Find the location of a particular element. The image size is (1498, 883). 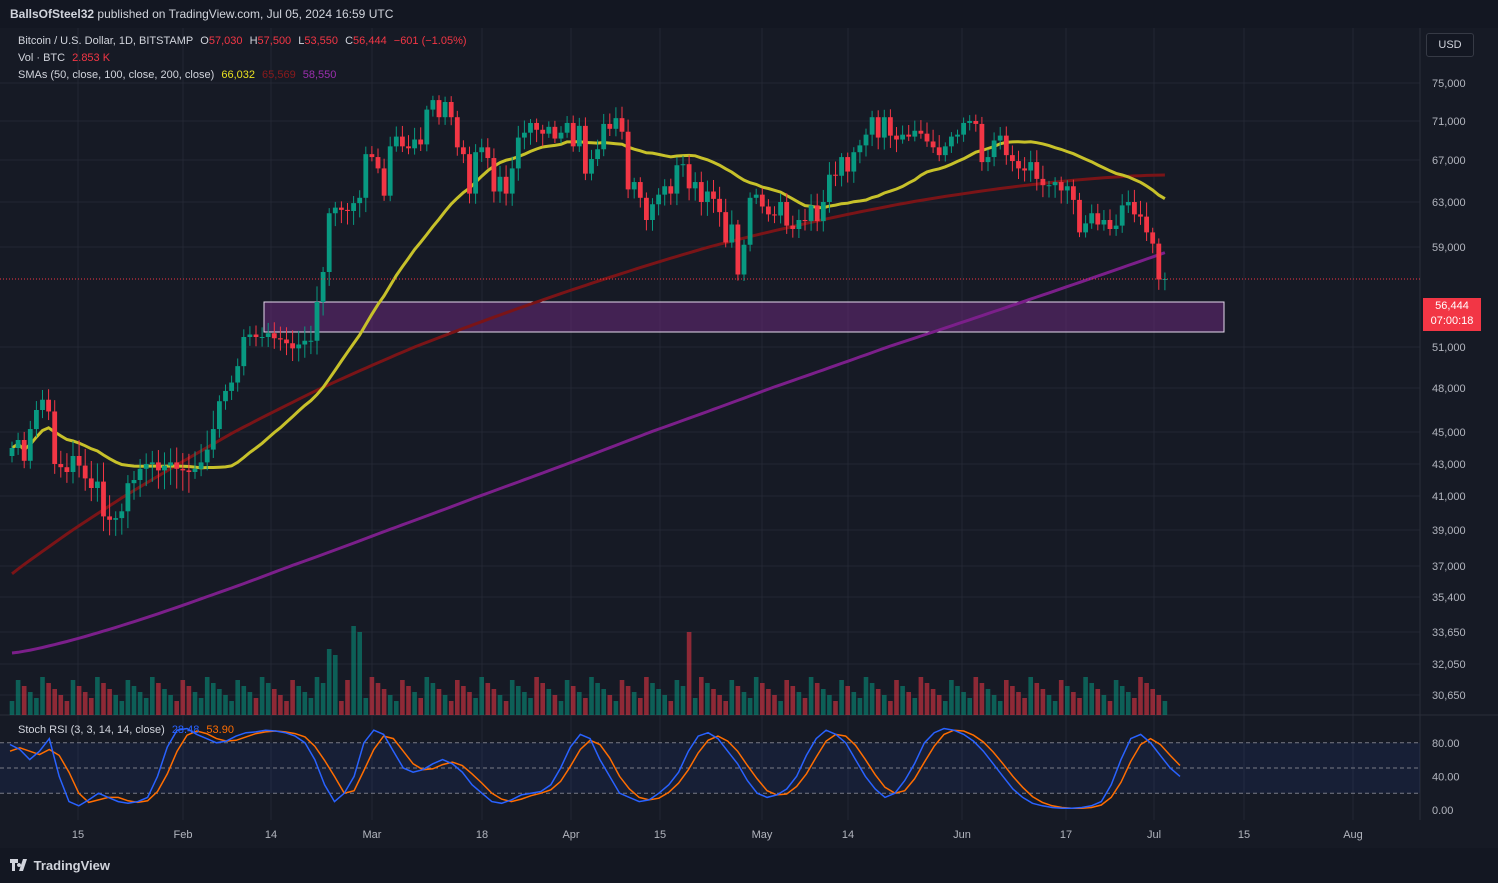

y-axis-label: 51,000 is located at coordinates (1449, 348).